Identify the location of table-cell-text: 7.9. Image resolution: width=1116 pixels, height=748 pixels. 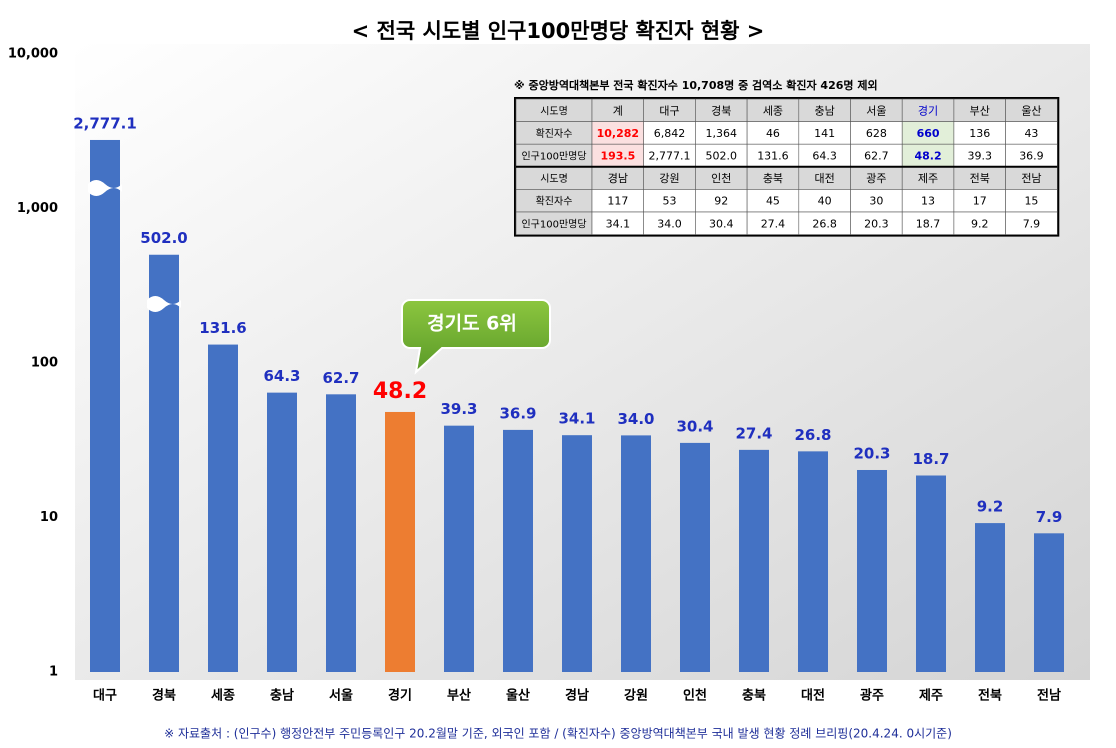
(1032, 223).